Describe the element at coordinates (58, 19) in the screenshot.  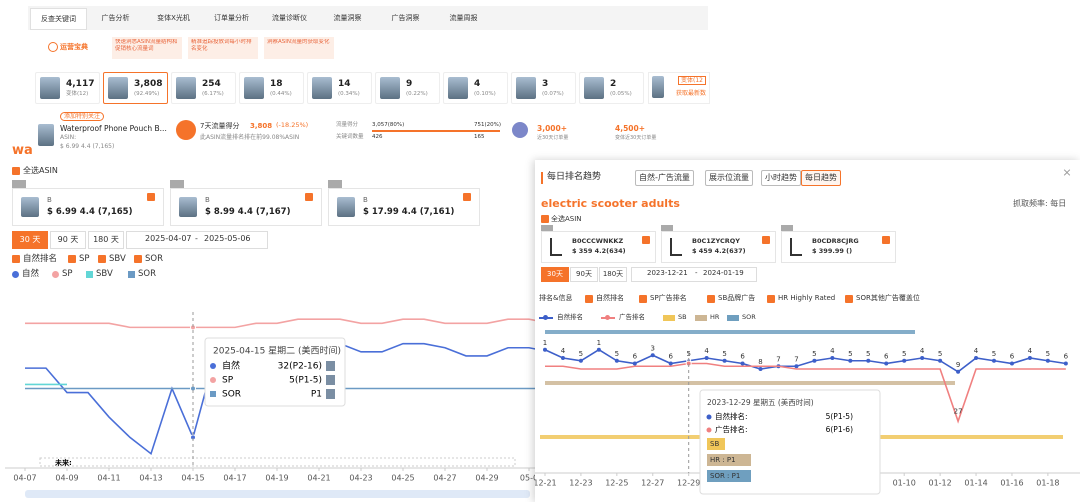
I see `tab: 反查关键词` at that location.